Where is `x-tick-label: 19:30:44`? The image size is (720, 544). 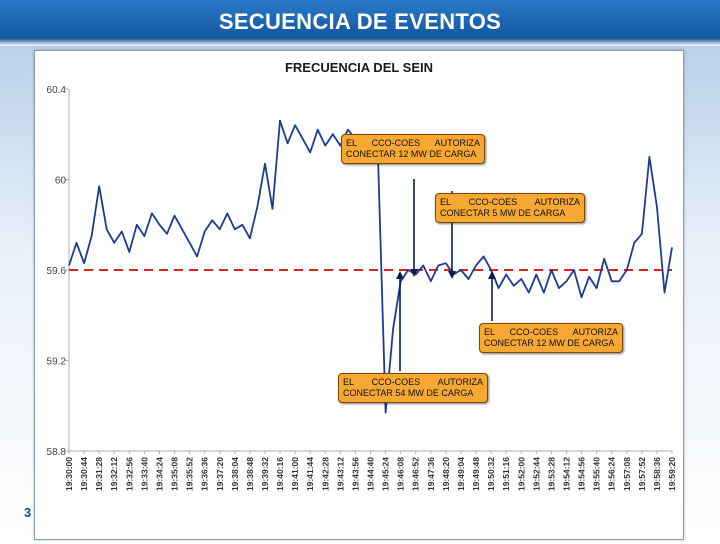
x-tick-label: 19:30:44 is located at coordinates (84, 474).